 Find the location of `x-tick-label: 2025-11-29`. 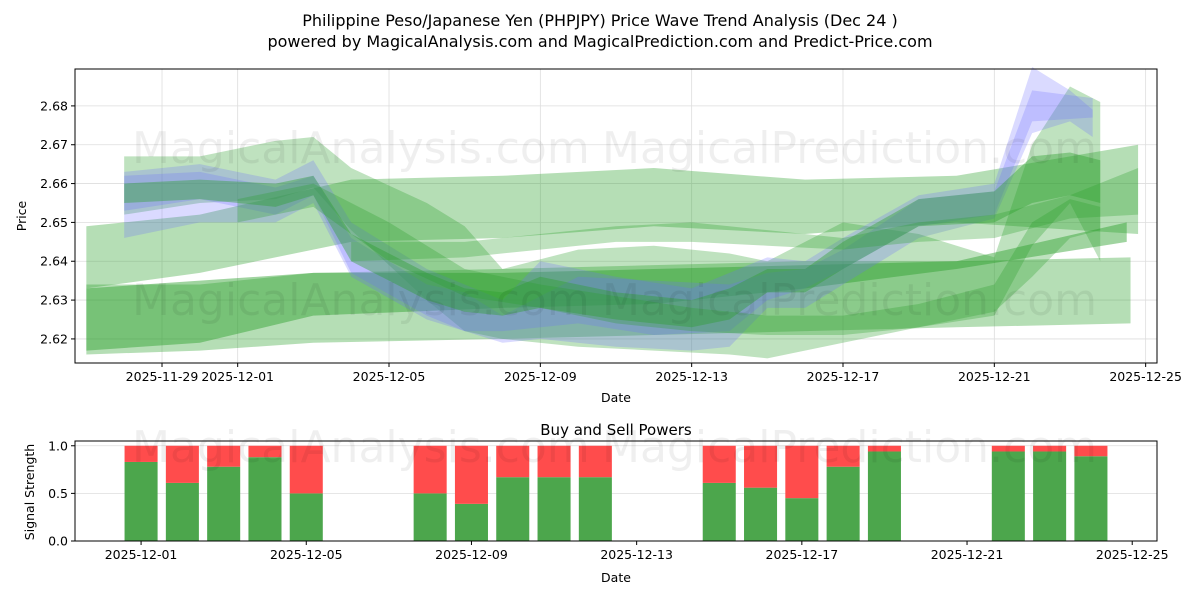

x-tick-label: 2025-11-29 is located at coordinates (162, 376).